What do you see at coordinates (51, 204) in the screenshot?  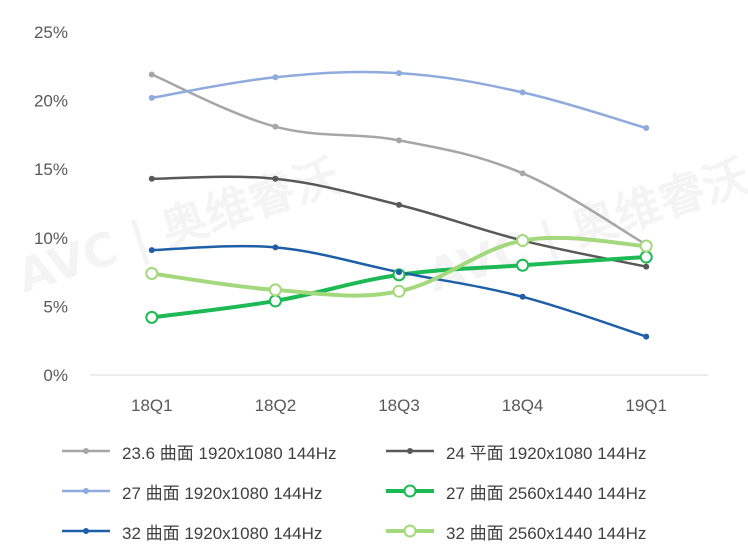 I see `y-axis-ticks: 0% 5% 10% 15% 20% 25%` at bounding box center [51, 204].